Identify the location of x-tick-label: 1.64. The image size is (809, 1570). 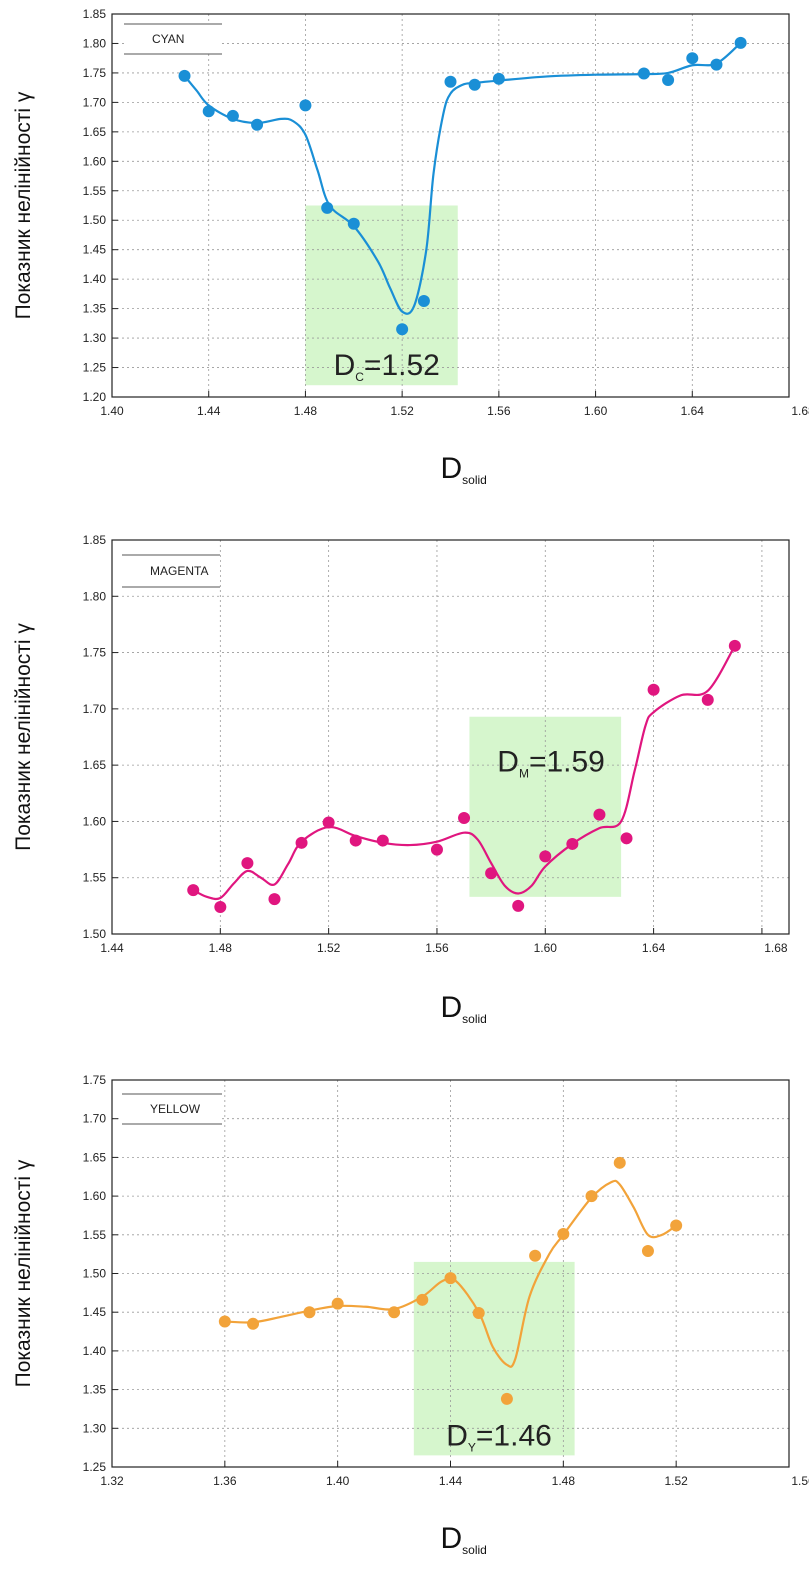
(654, 948).